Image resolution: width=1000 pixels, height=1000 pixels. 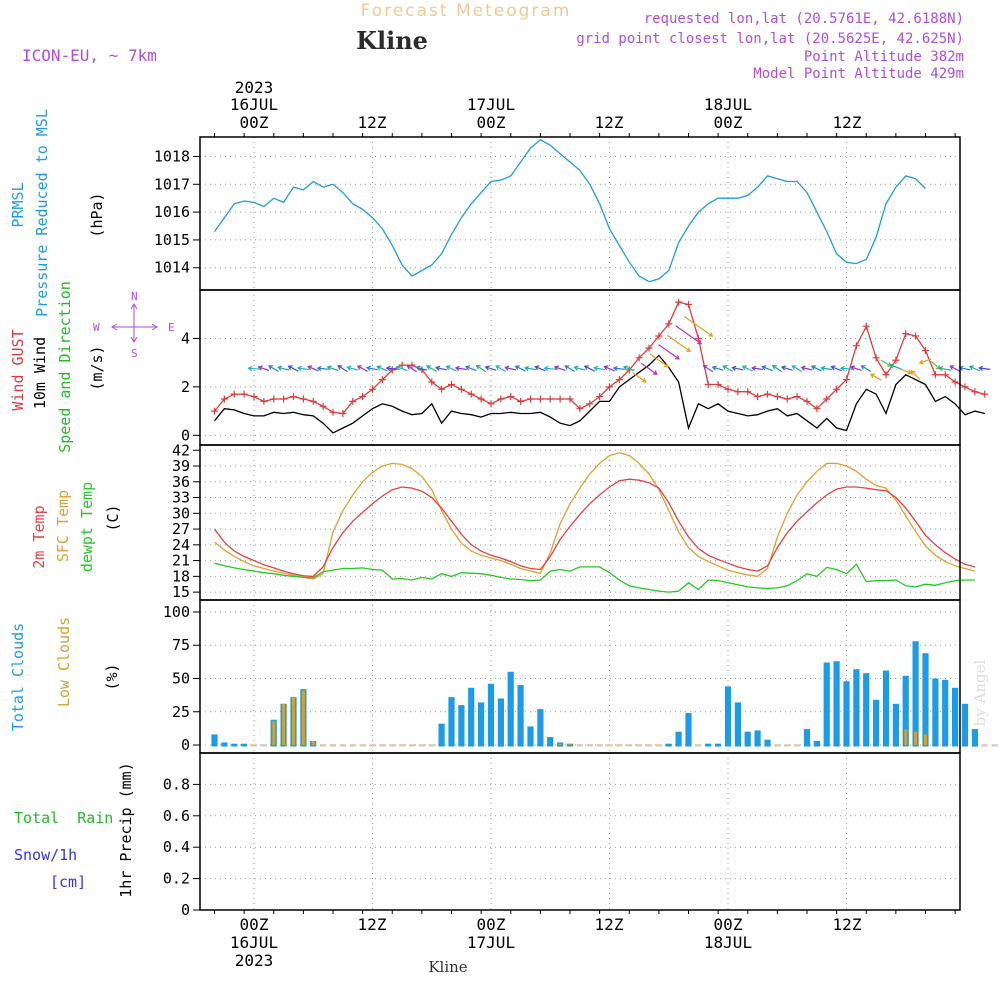 What do you see at coordinates (134, 325) in the screenshot?
I see `compass-rose: N W E S` at bounding box center [134, 325].